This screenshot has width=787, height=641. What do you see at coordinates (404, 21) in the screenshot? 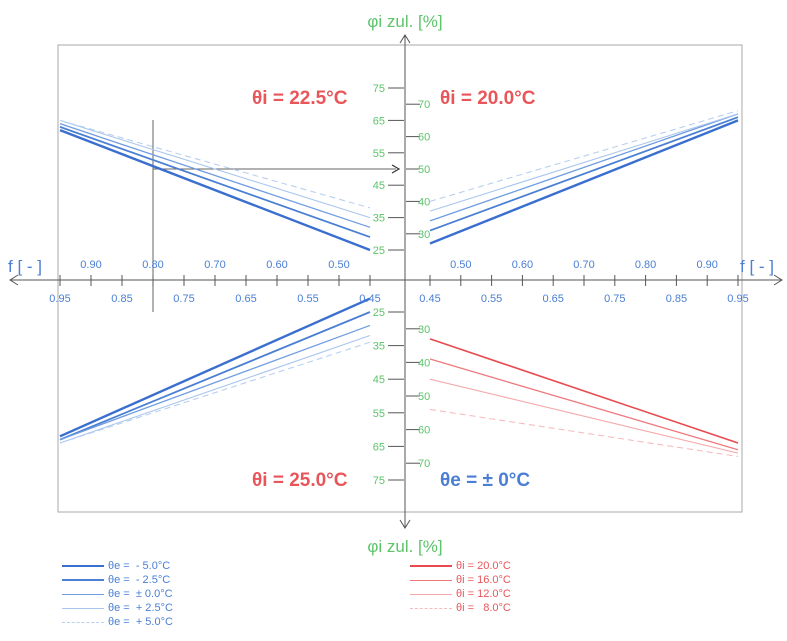
I see `y-axis-title-top: φi zul. [%]` at bounding box center [404, 21].